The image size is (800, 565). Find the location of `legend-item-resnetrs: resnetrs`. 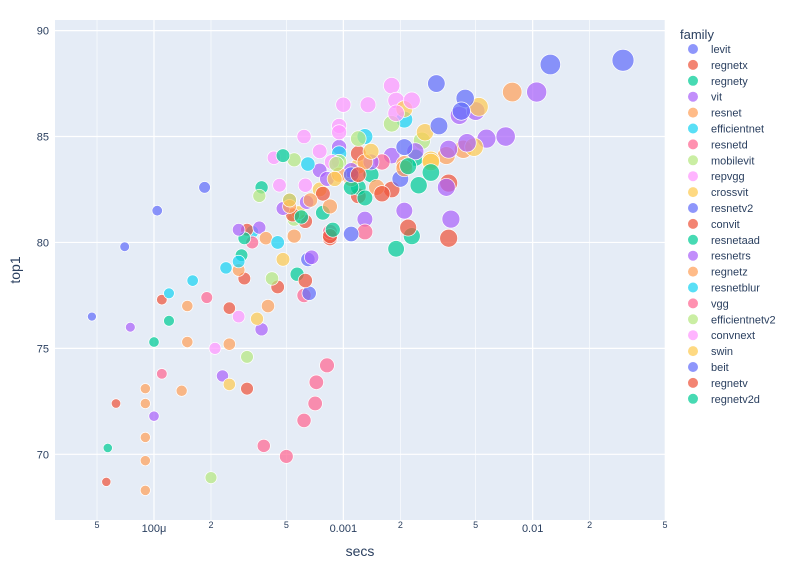

legend-item-resnetrs: resnetrs is located at coordinates (719, 256).